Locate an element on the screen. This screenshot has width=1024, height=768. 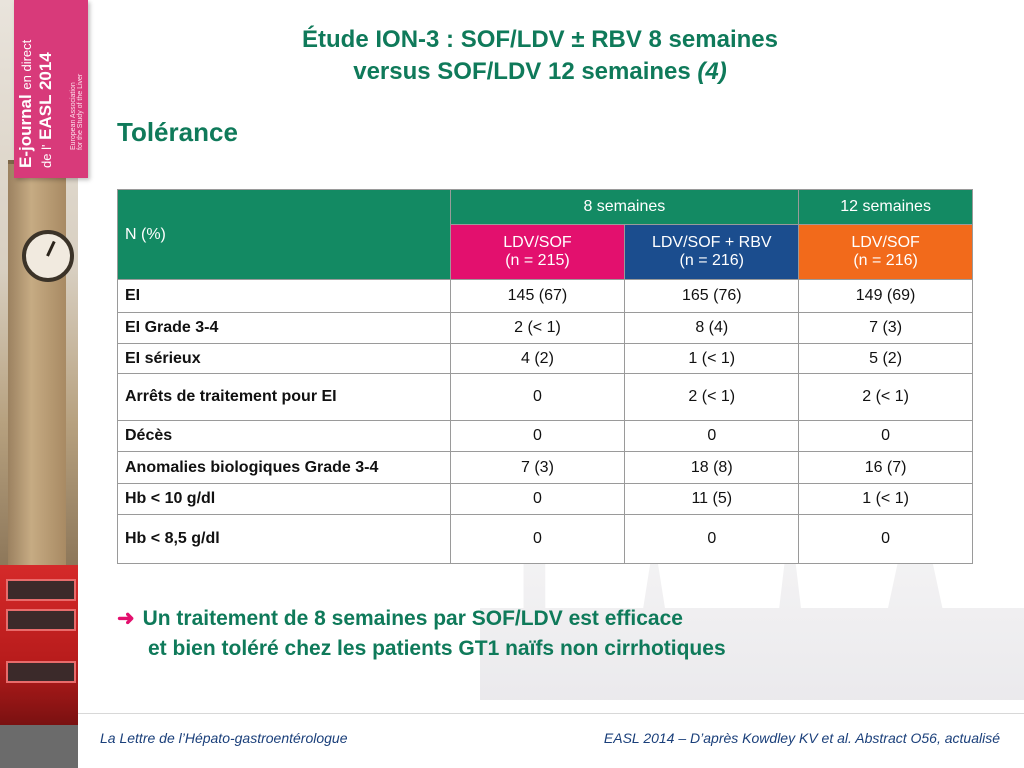
header-arm-ldv-sof-12: LDV/SOF (n = 216) is located at coordinates (885, 252).